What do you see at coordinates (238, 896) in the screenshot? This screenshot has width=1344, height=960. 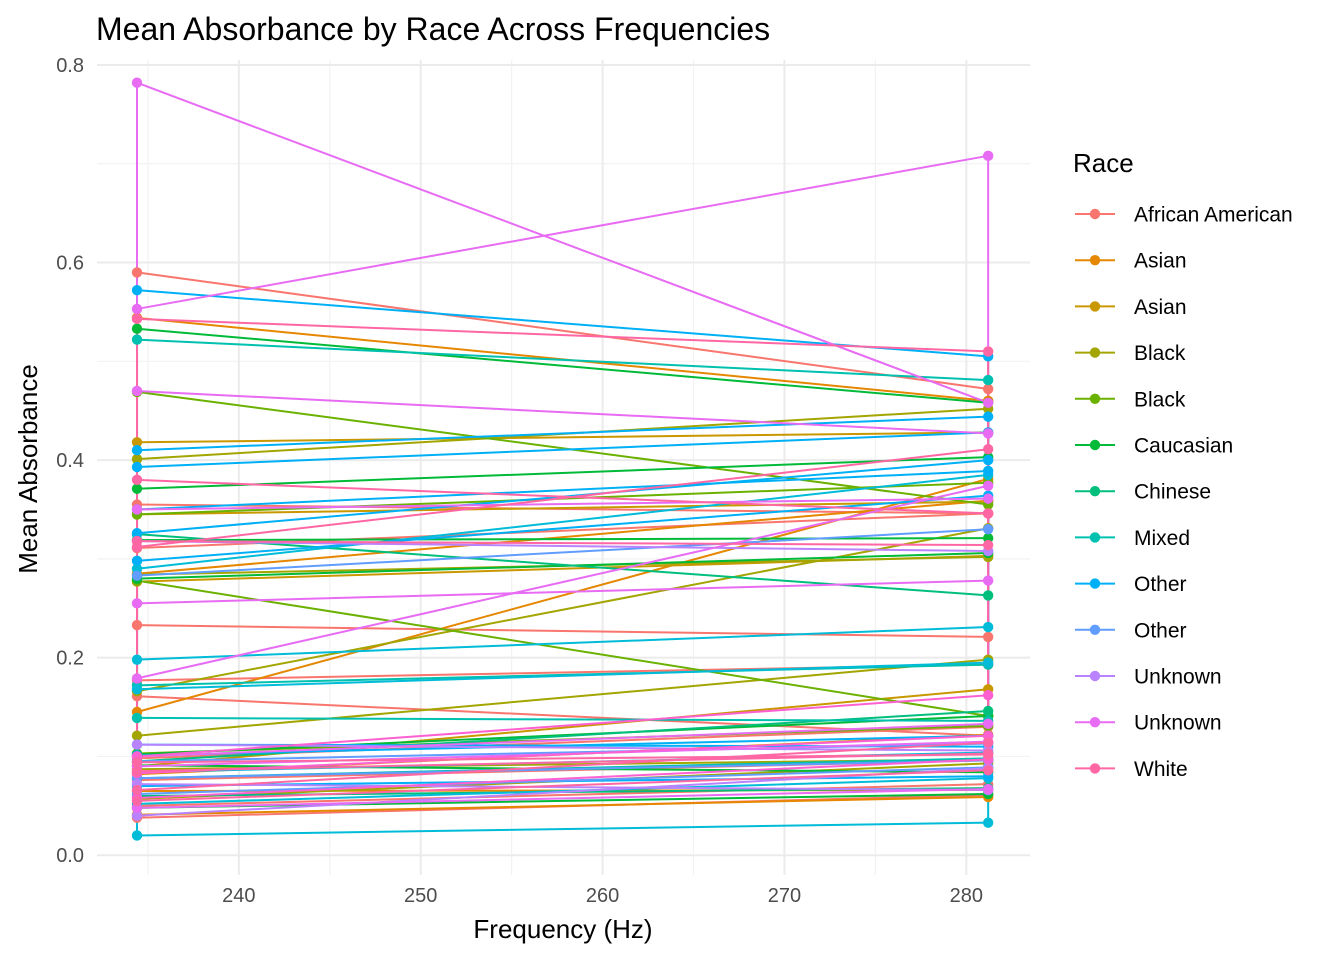 I see `x-tick-label: 240` at bounding box center [238, 896].